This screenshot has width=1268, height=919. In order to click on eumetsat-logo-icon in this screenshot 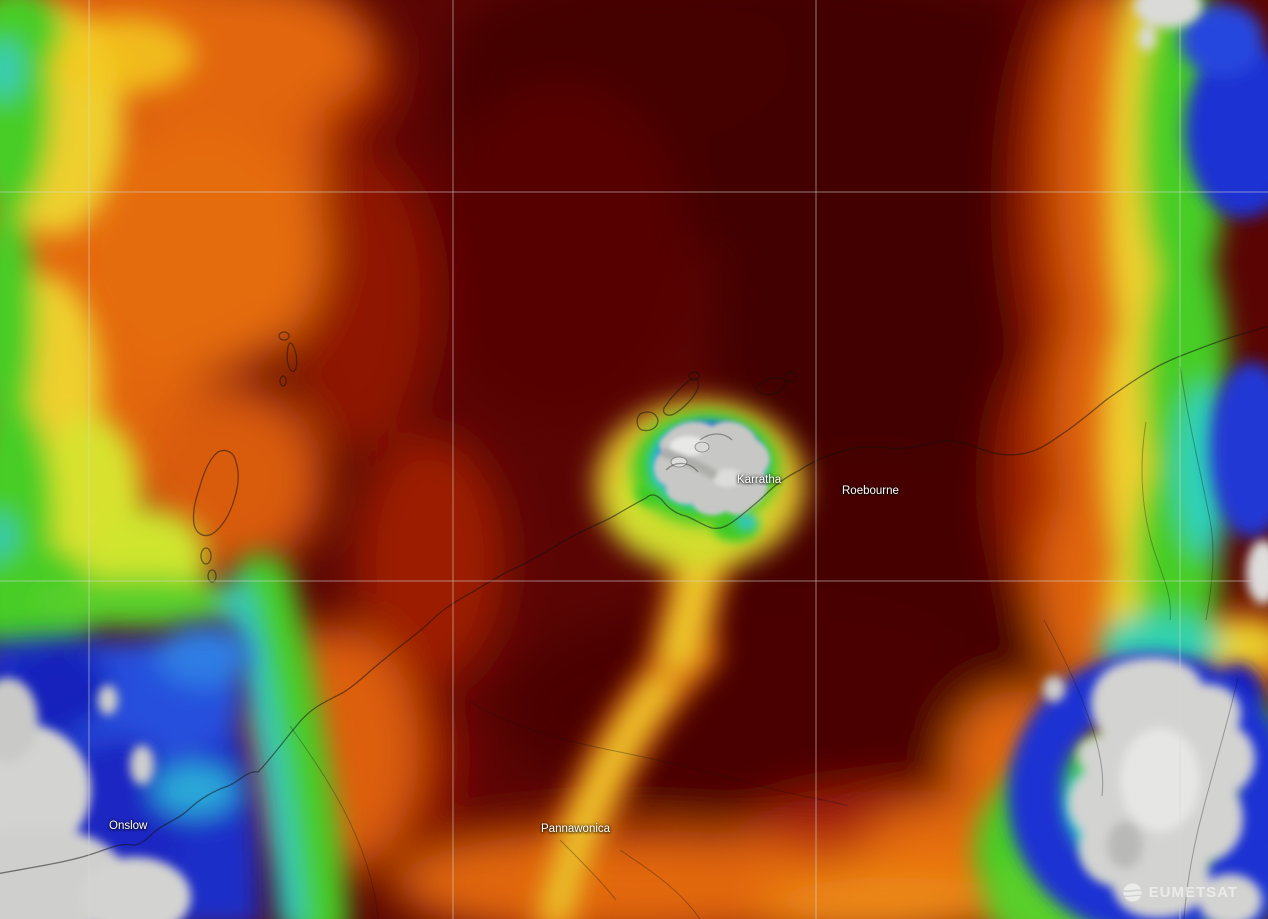, I will do `click(1132, 892)`.